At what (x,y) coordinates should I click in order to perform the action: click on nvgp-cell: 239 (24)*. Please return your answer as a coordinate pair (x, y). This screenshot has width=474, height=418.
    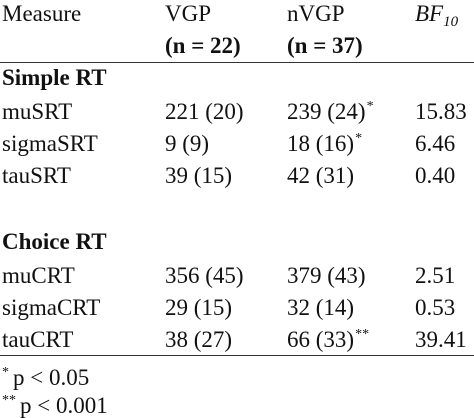
    Looking at the image, I should click on (330, 111).